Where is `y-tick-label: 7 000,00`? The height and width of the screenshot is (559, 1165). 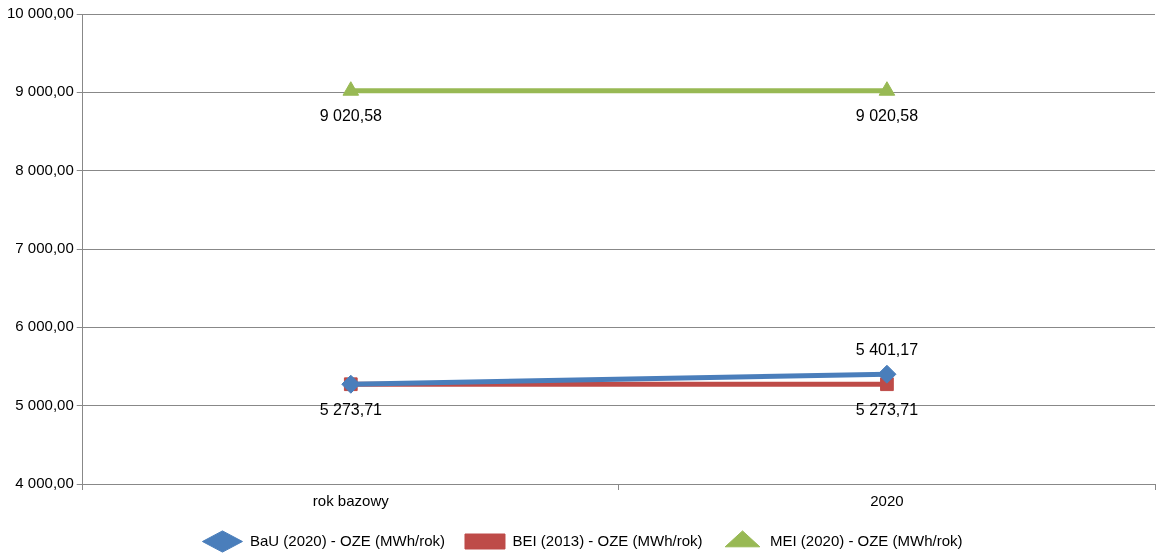 y-tick-label: 7 000,00 is located at coordinates (44, 248).